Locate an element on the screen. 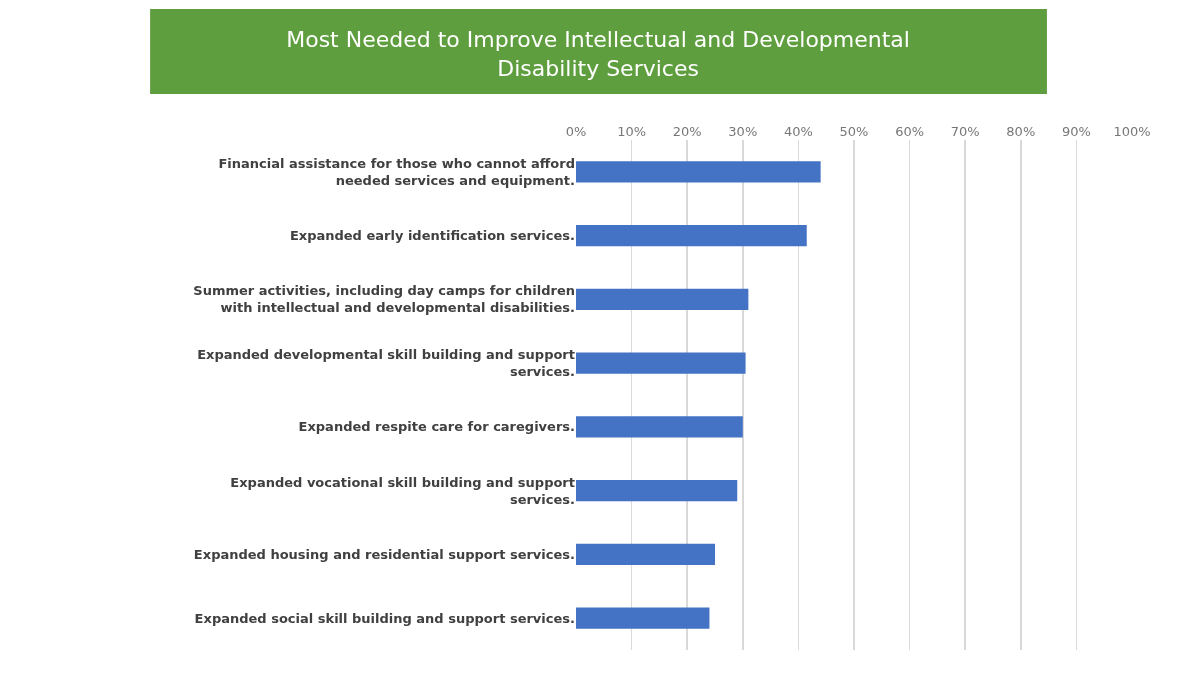 The width and height of the screenshot is (1182, 673). y-tick-label: Expanded early identification services. is located at coordinates (432, 236).